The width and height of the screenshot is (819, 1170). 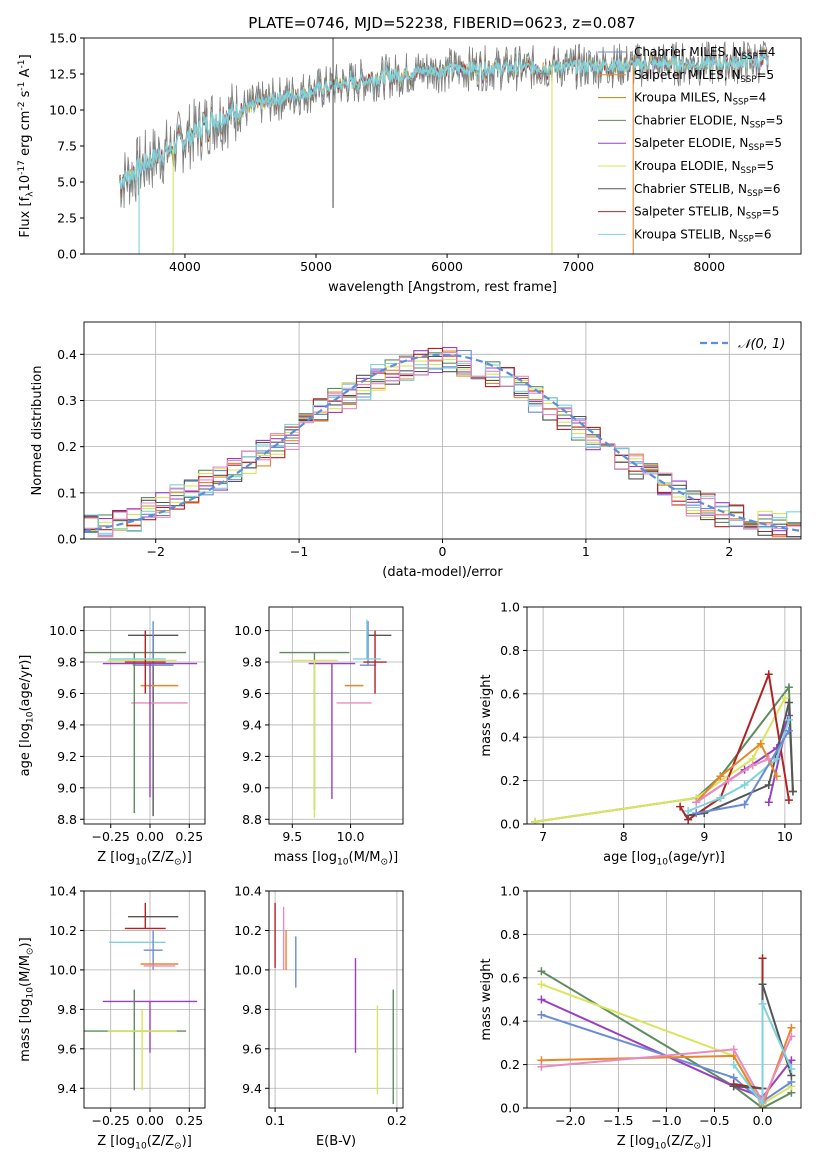 What do you see at coordinates (763, 234) in the screenshot?
I see `legend-value: =6` at bounding box center [763, 234].